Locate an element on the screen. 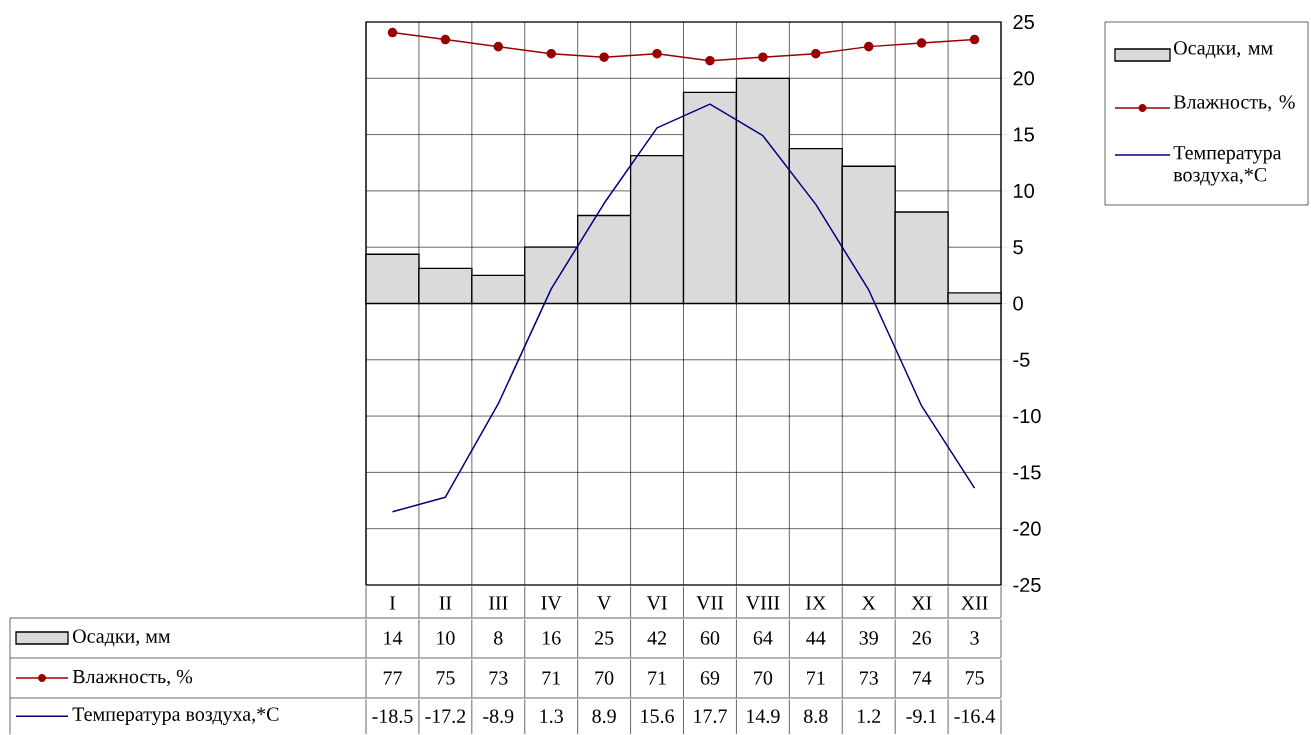 This screenshot has width=1311, height=735. text: Влажность, % is located at coordinates (132, 678).